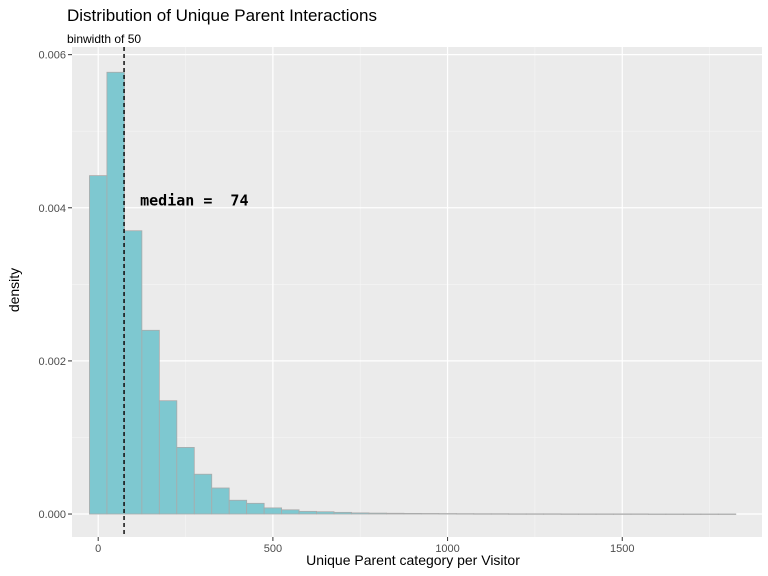  What do you see at coordinates (104, 39) in the screenshot?
I see `chart-subtitle: binwidth of 50` at bounding box center [104, 39].